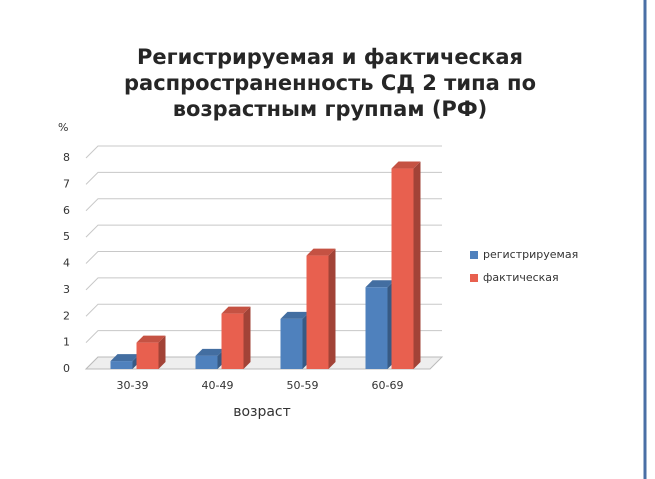 The image size is (655, 479). What do you see at coordinates (133, 385) in the screenshot?
I see `x-tick-label: 30-39` at bounding box center [133, 385].